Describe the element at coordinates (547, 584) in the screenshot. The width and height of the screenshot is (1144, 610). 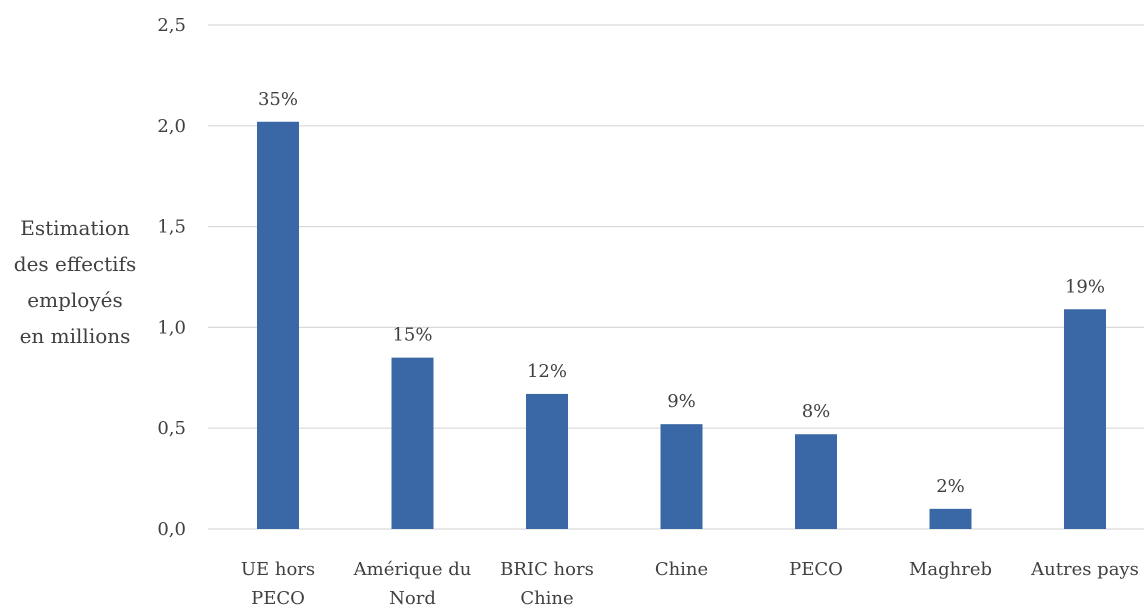
I see `x-category-label: BRIC hors Chine` at that location.